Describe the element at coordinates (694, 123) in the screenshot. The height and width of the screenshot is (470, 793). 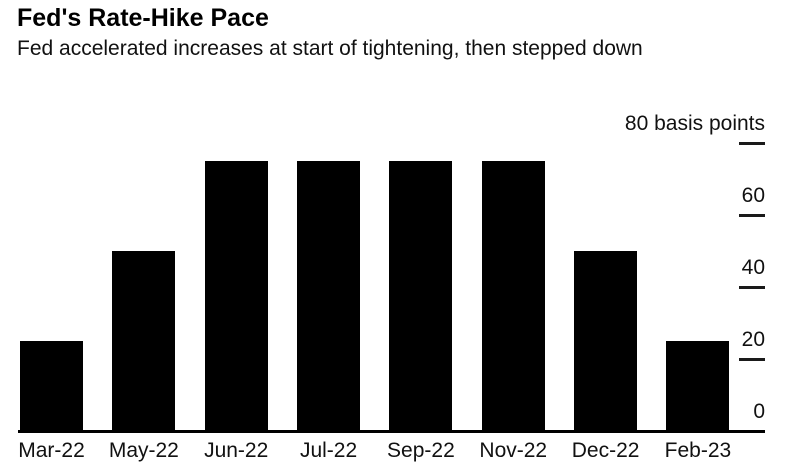
I see `y-tick-label: 80 basis points` at that location.